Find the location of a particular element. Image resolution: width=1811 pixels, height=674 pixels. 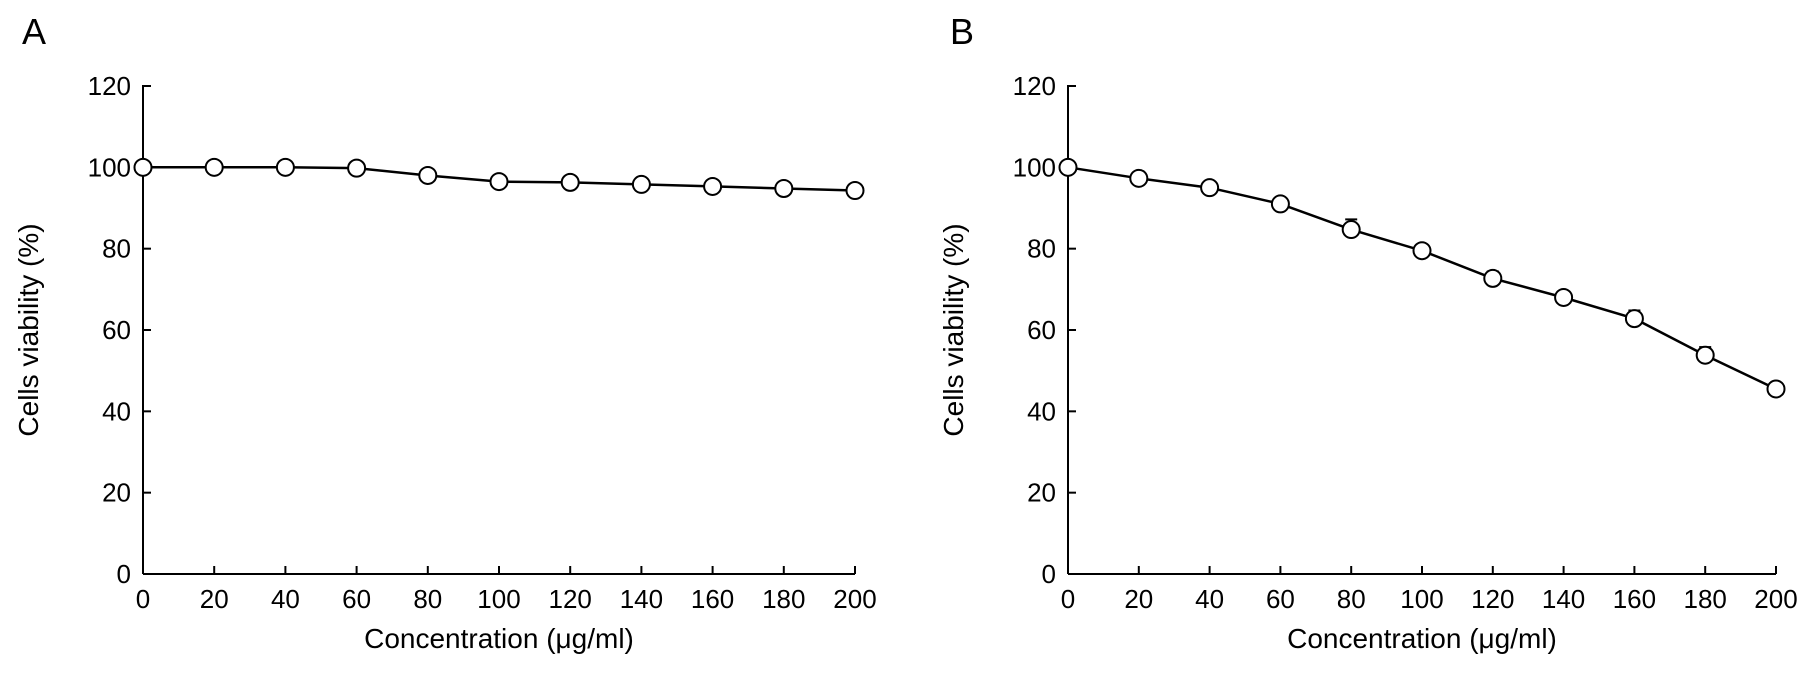

panel-label: B is located at coordinates (962, 31).